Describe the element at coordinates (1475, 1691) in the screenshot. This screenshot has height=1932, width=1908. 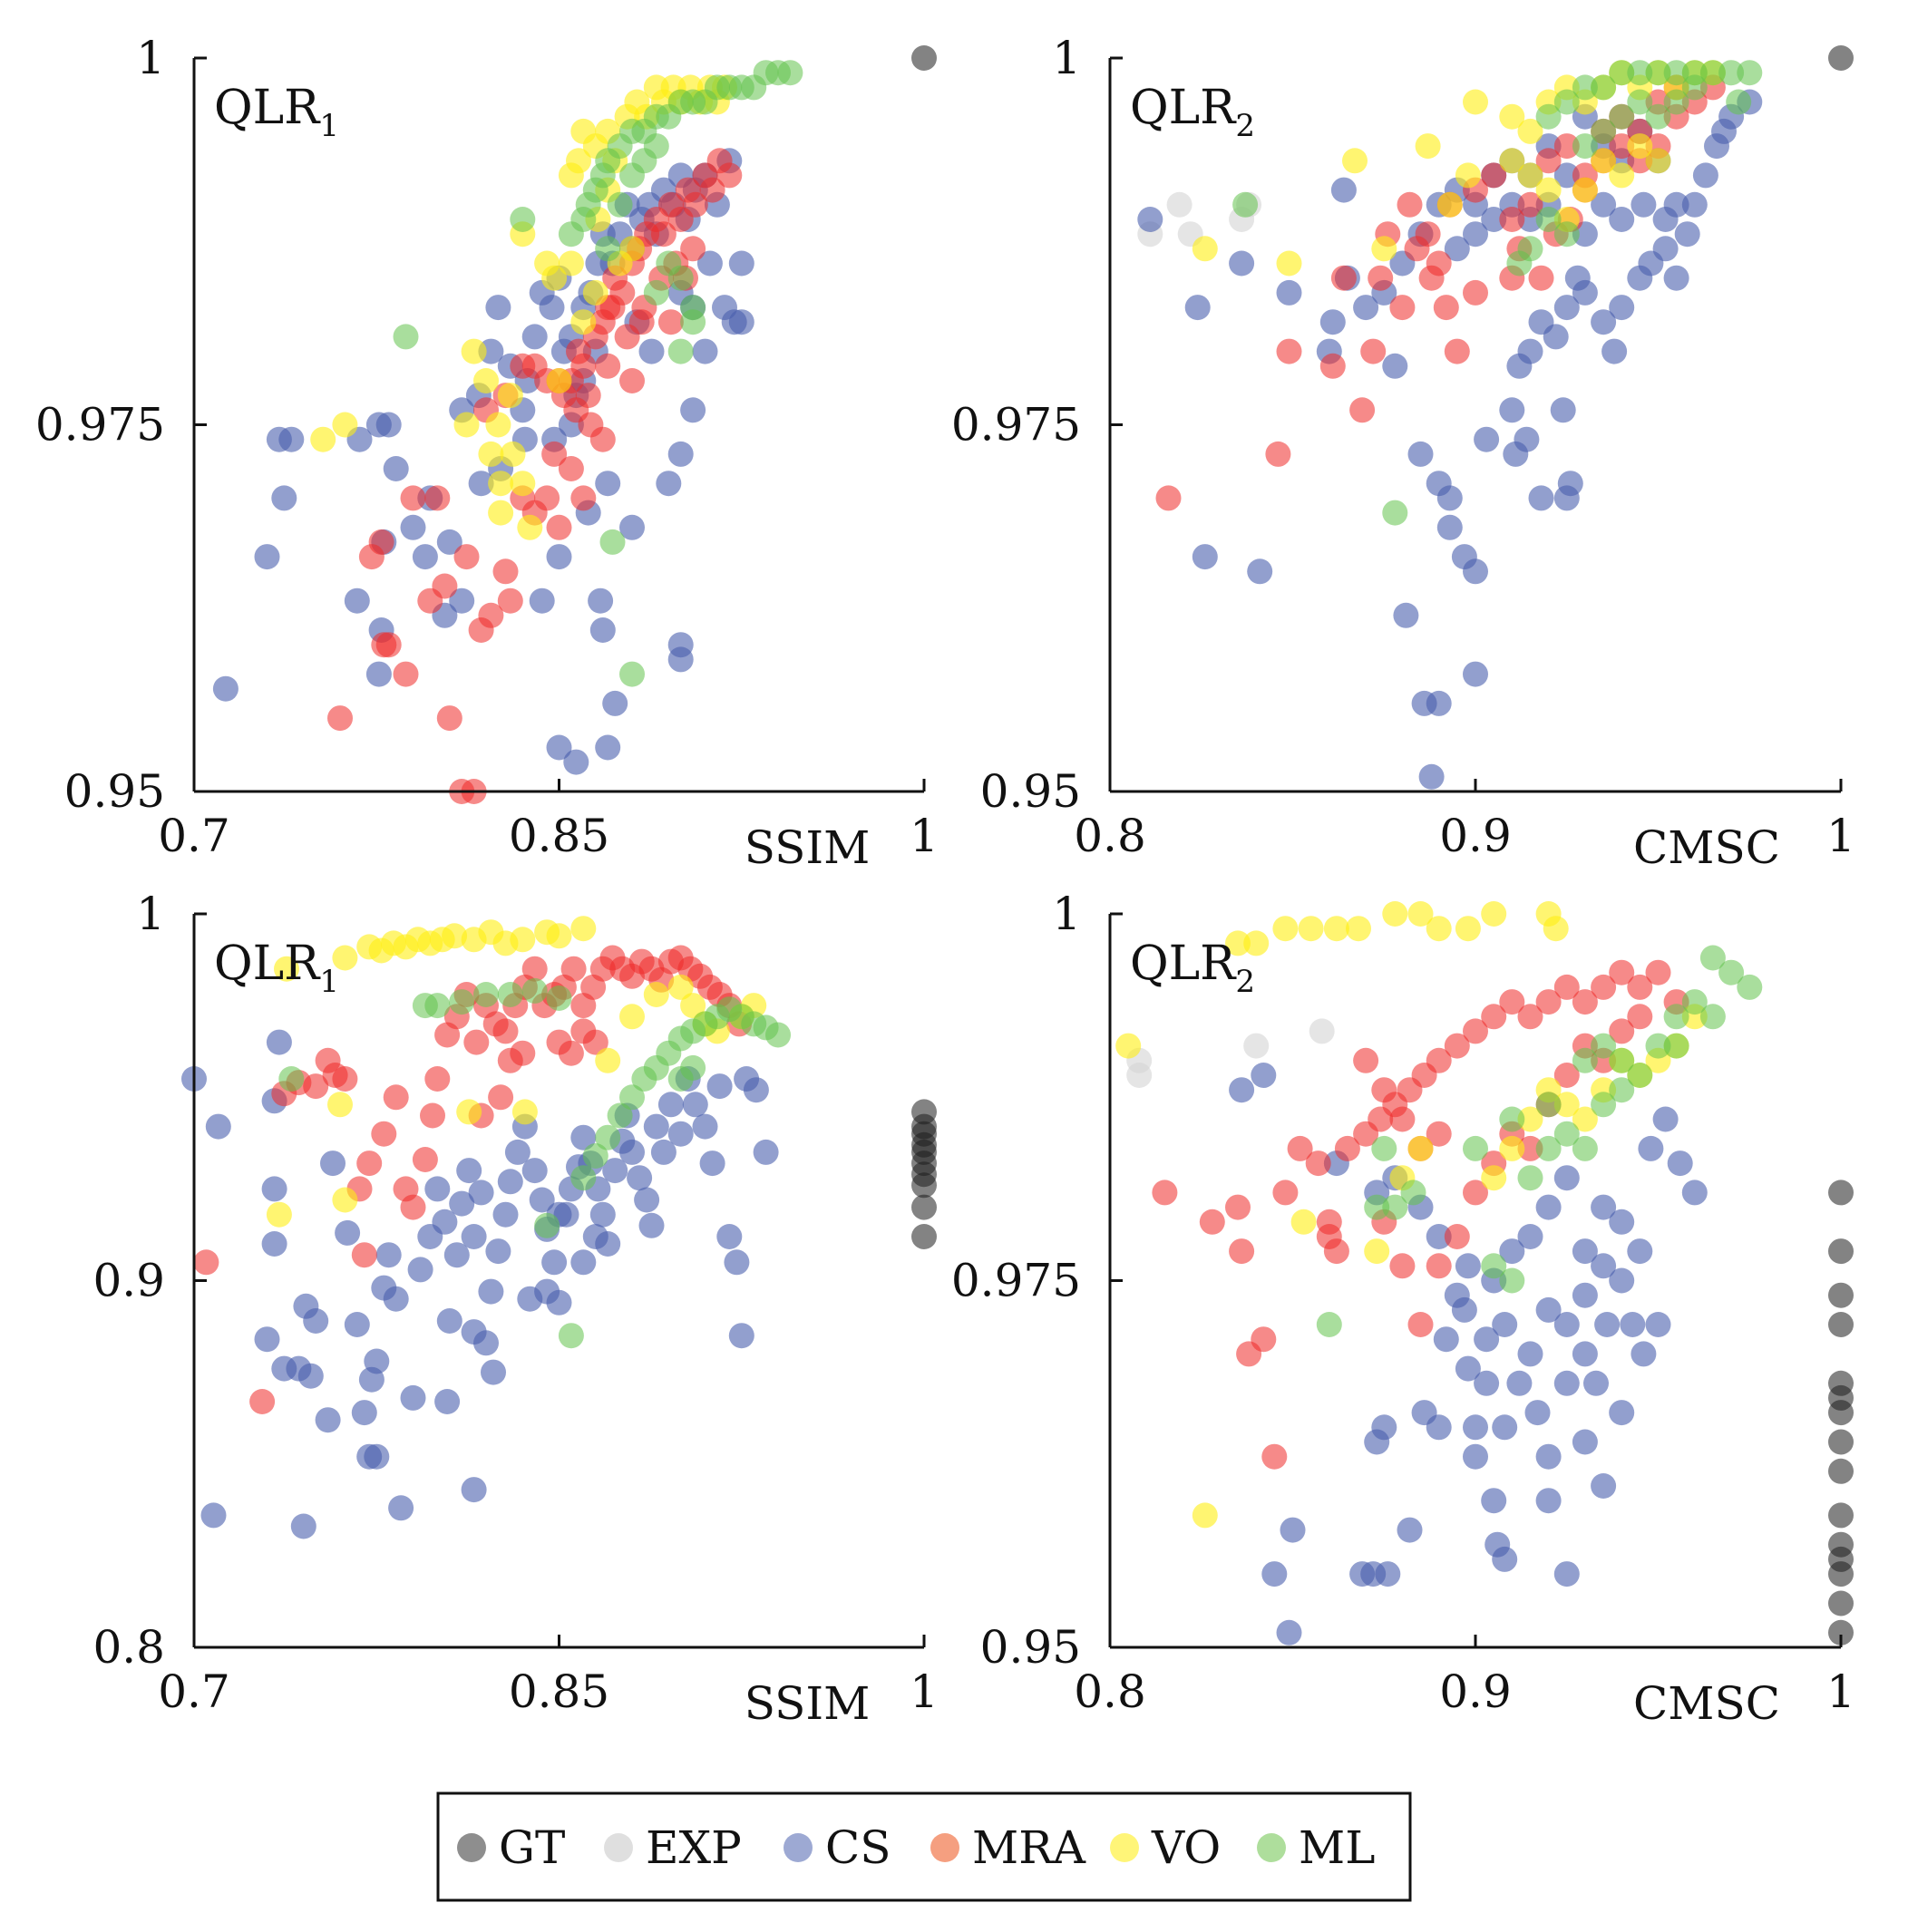
I see `x-tick-label: 0.9` at that location.